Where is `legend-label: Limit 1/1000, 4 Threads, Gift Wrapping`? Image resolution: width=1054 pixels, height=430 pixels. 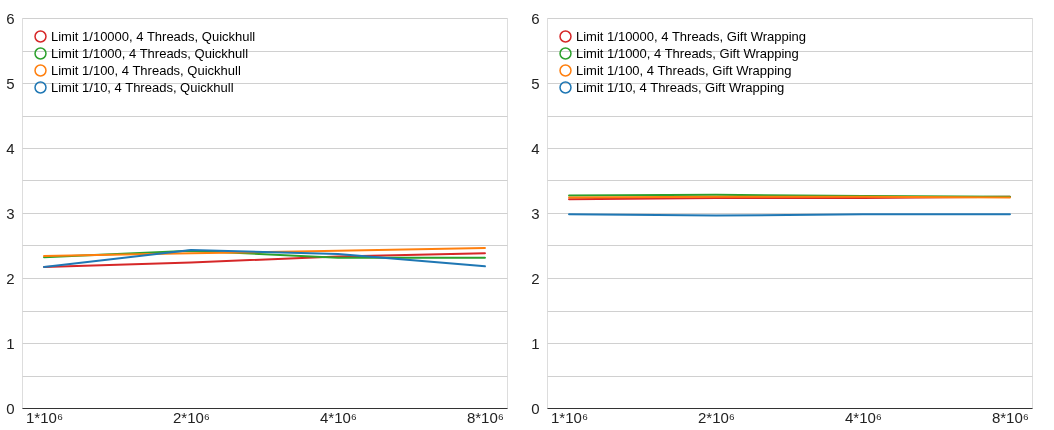 legend-label: Limit 1/1000, 4 Threads, Gift Wrapping is located at coordinates (687, 53).